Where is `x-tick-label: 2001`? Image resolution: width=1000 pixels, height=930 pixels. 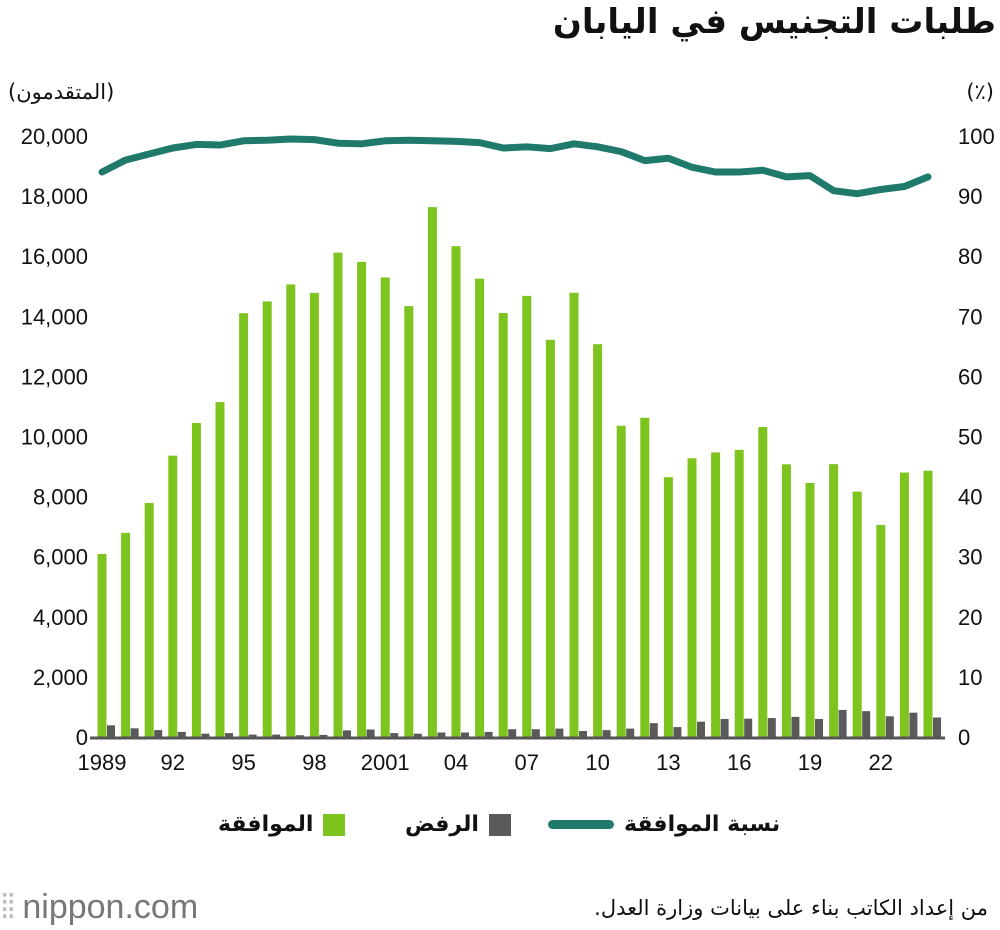 x-tick-label: 2001 is located at coordinates (385, 762).